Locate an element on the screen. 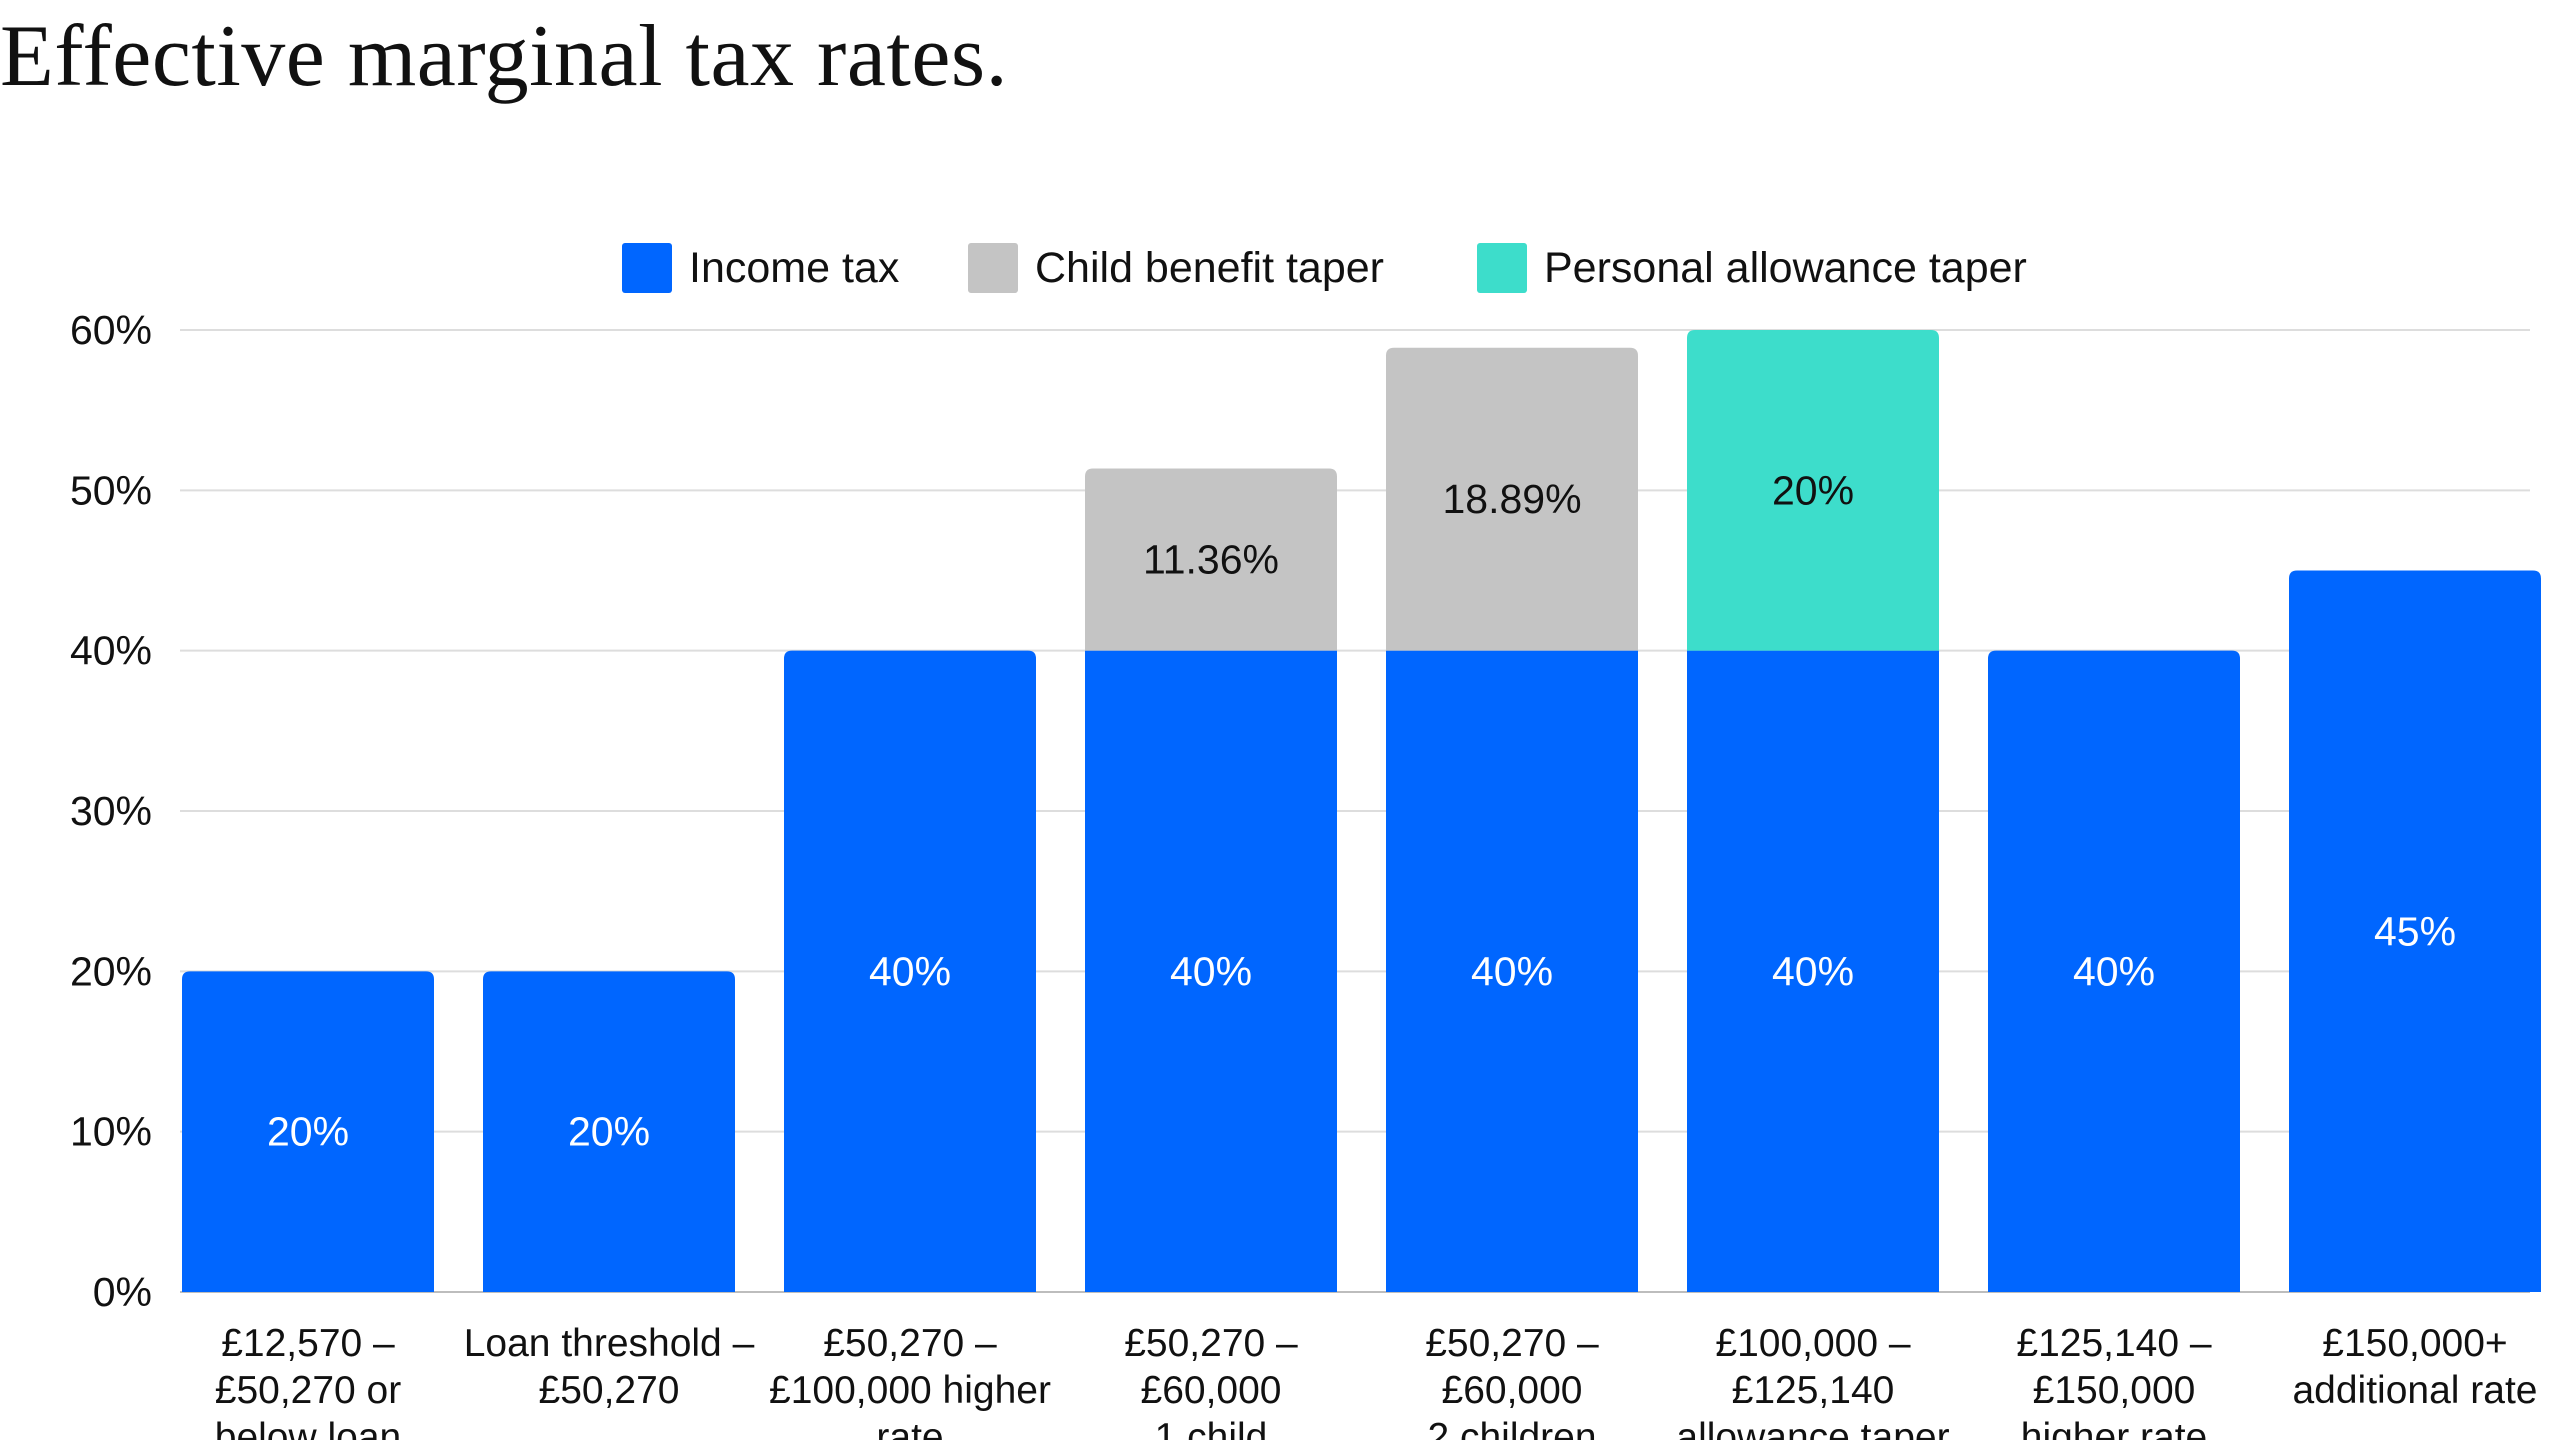 The image size is (2560, 1440). x-category-label: £150,000+ additional rate is located at coordinates (2414, 1367).